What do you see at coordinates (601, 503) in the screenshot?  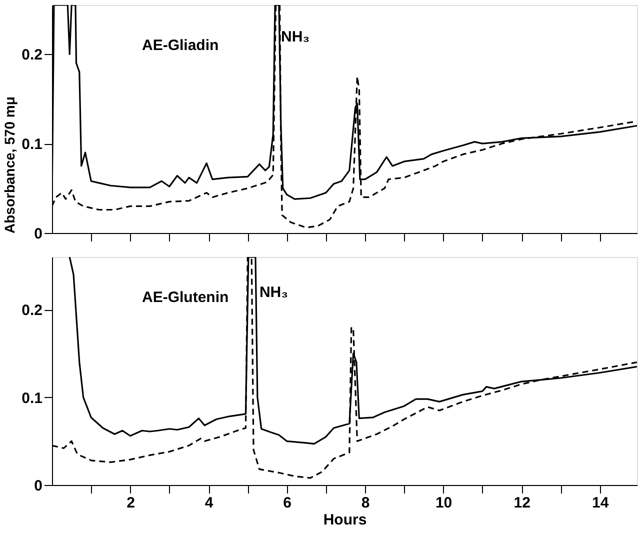 I see `x-tick-label: 14` at bounding box center [601, 503].